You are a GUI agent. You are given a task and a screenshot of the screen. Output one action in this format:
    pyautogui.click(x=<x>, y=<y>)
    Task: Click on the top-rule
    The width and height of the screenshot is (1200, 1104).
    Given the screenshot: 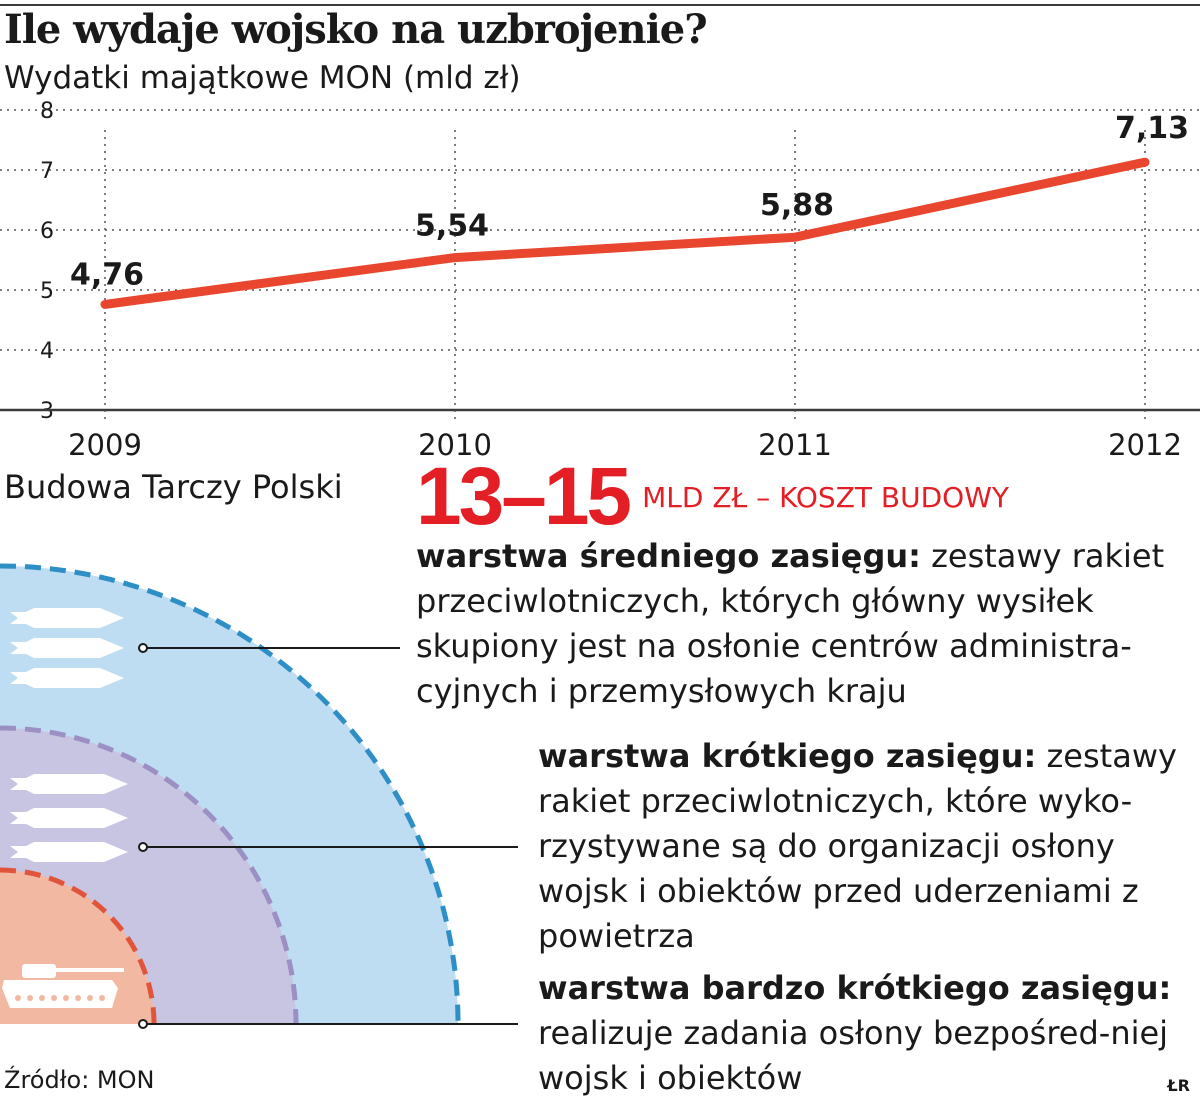 What is the action you would take?
    pyautogui.click(x=600, y=5)
    